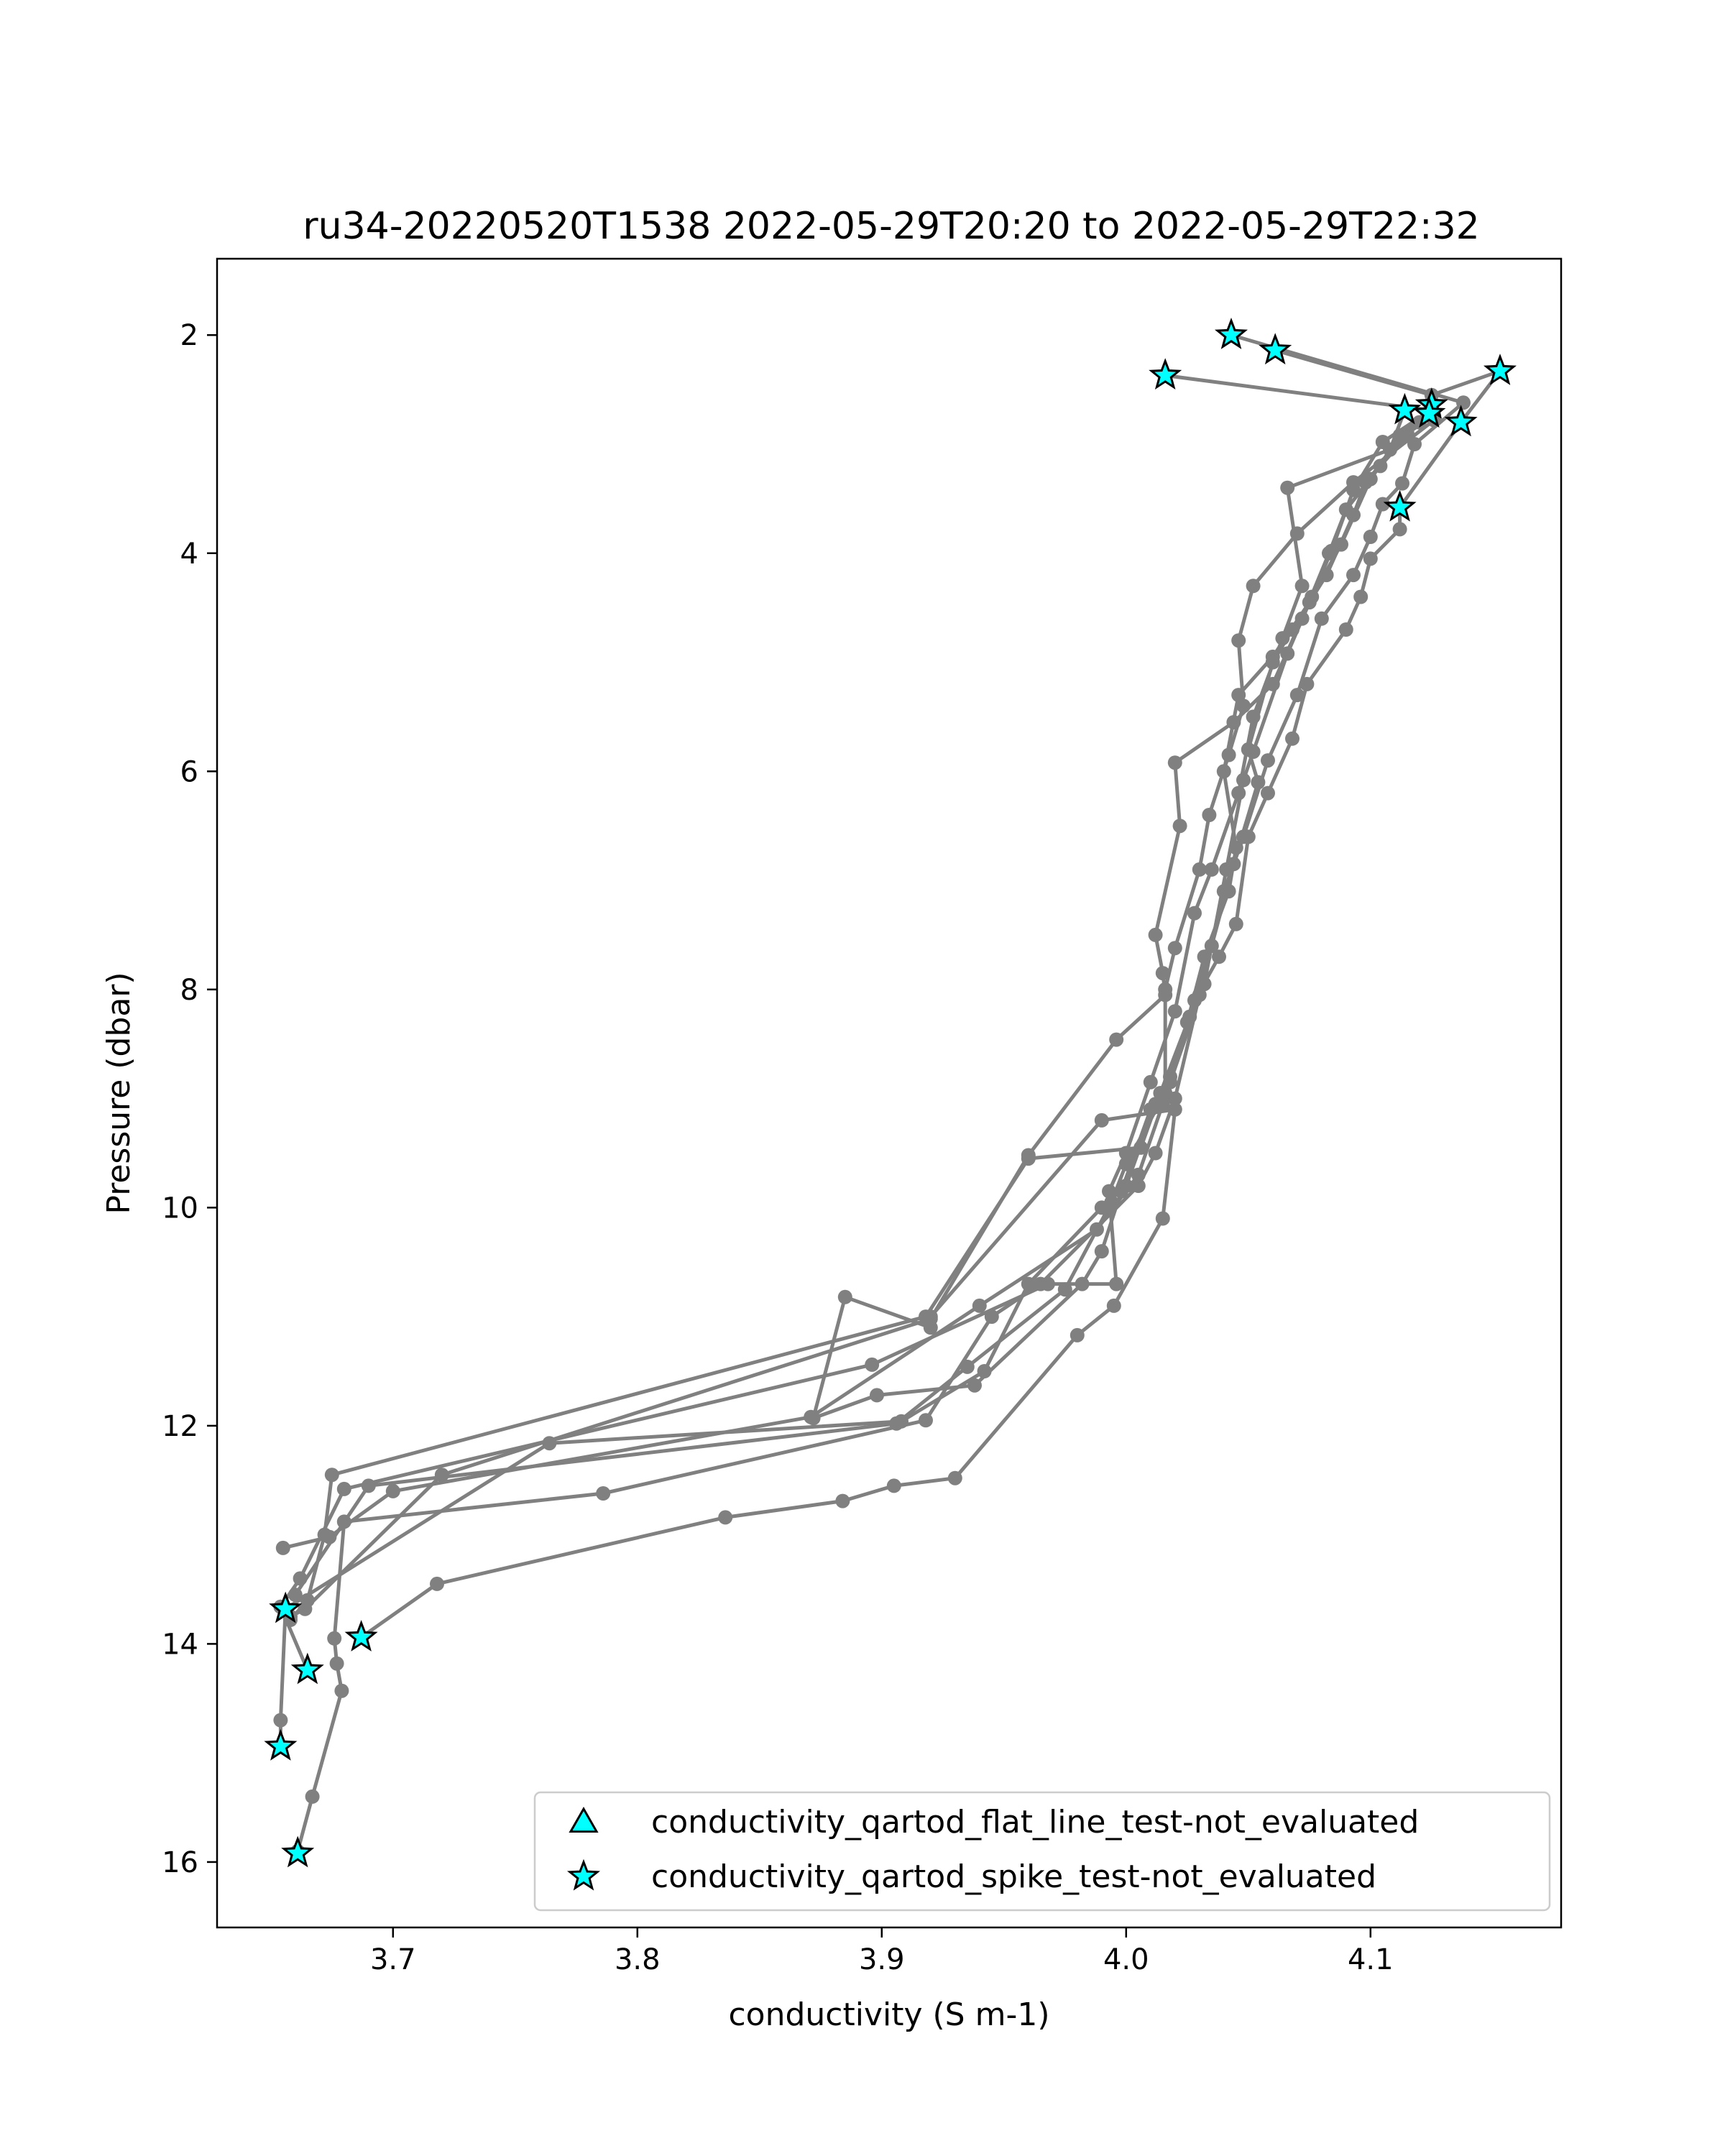 The height and width of the screenshot is (2156, 1725). What do you see at coordinates (189, 336) in the screenshot?
I see `y-tick-label: 2` at bounding box center [189, 336].